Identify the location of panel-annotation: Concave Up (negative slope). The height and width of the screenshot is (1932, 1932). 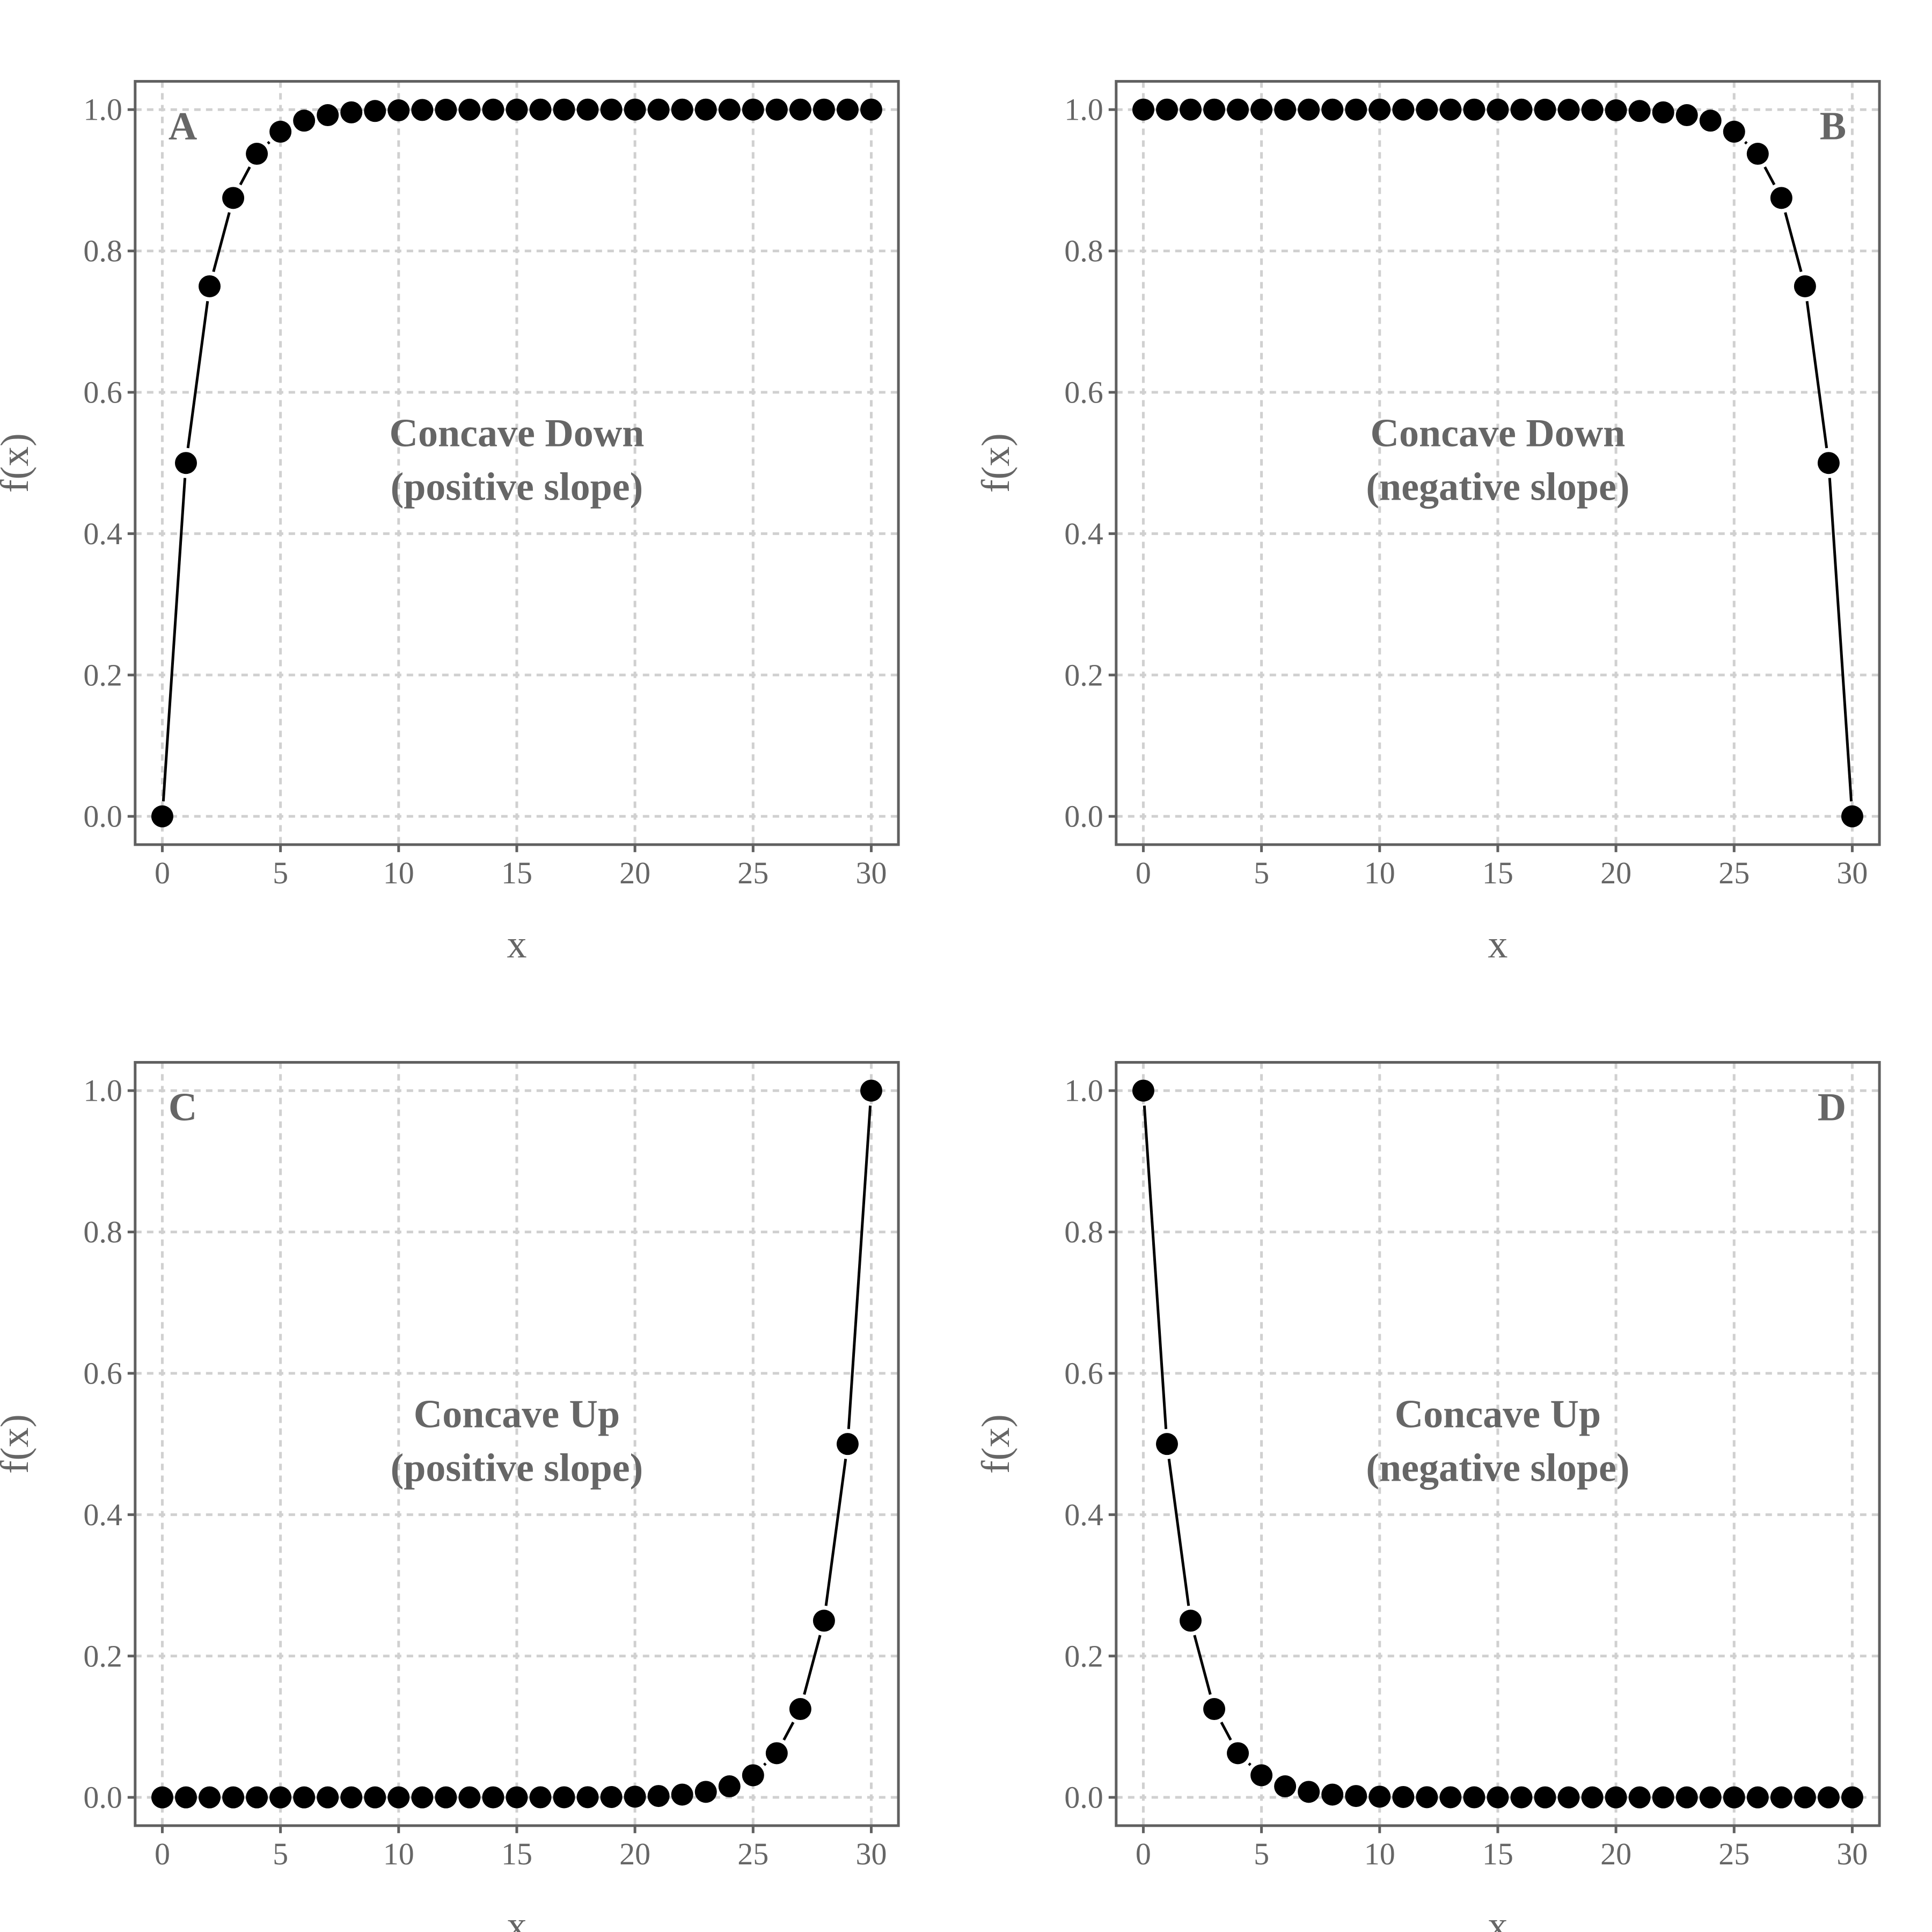
(1497, 1441).